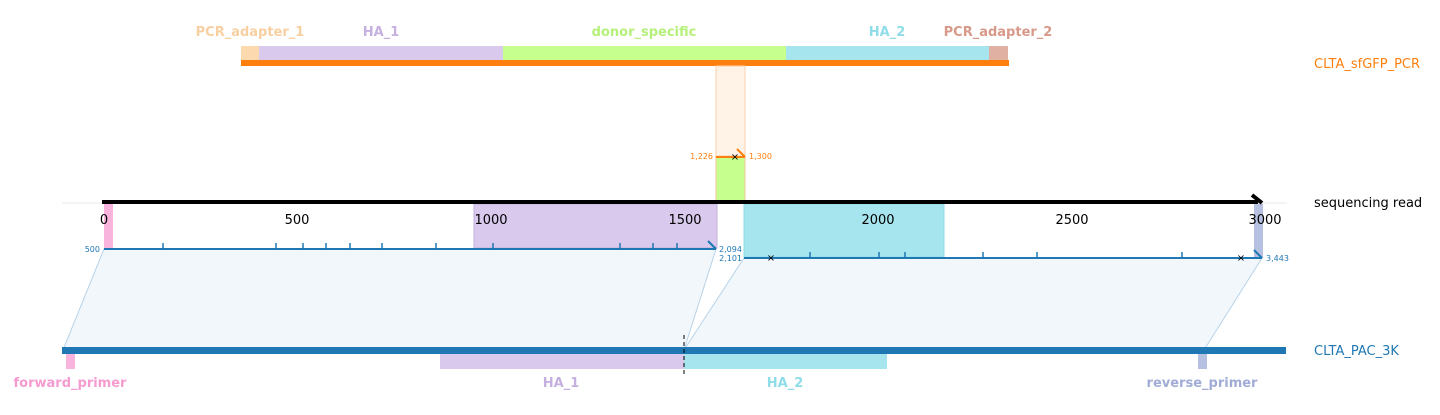 Image resolution: width=1440 pixels, height=415 pixels. What do you see at coordinates (71, 383) in the screenshot?
I see `ref-feature-label-forward-primer: forward_primer` at bounding box center [71, 383].